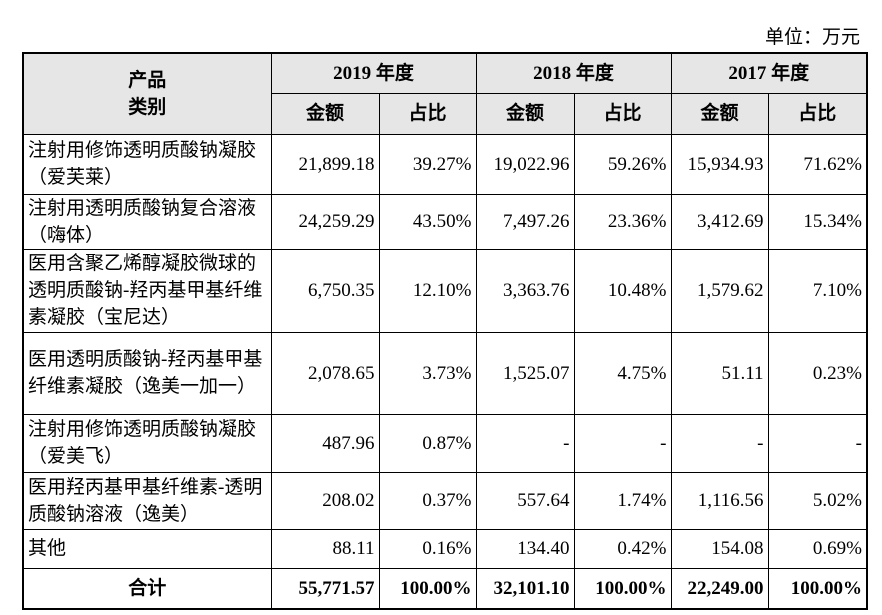  Describe the element at coordinates (147, 373) in the screenshot. I see `product-name: 医用透明质酸钠-羟丙基甲基纤维素凝胶（逸美一加一）` at that location.